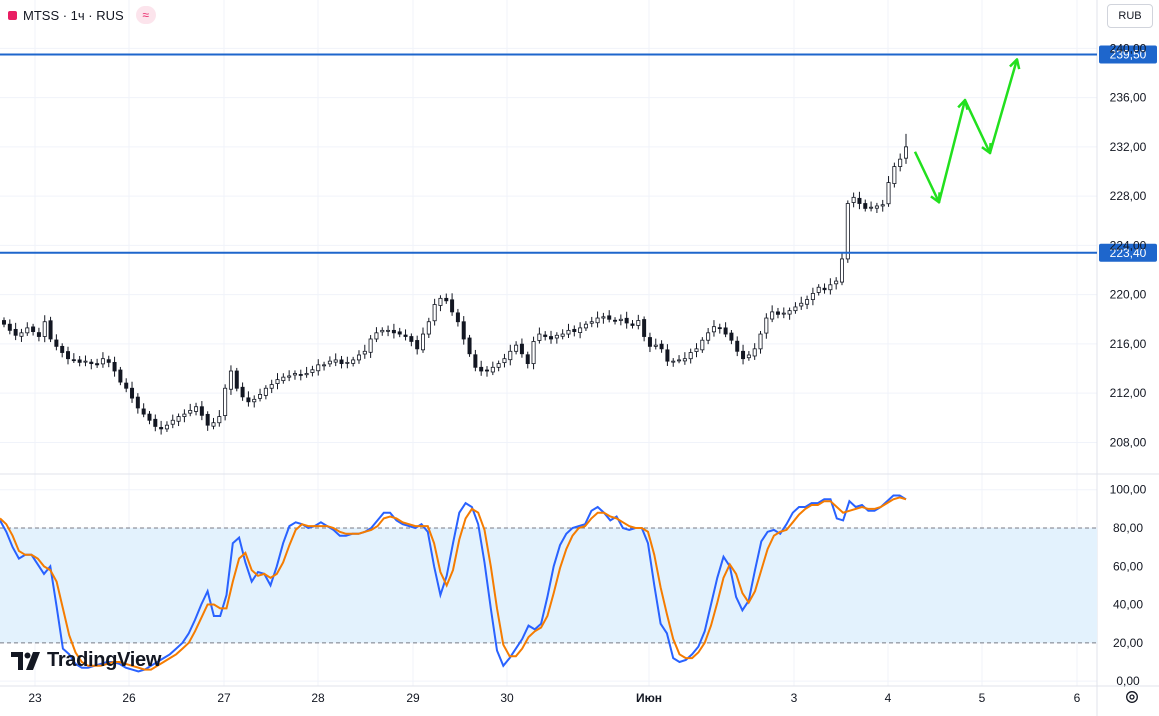  What do you see at coordinates (1077, 698) in the screenshot?
I see `time-tick-label: 6` at bounding box center [1077, 698].